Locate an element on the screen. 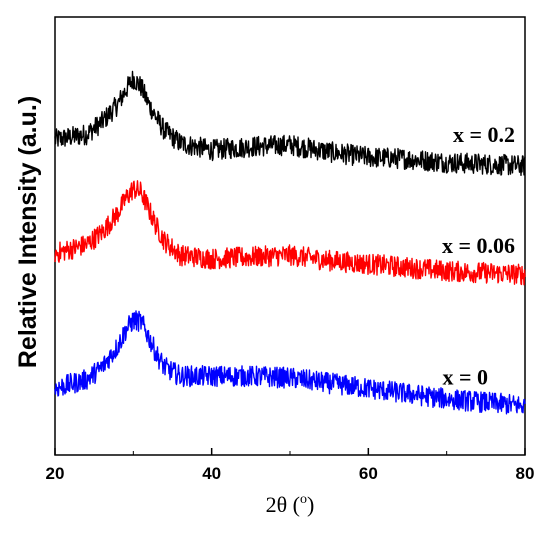  series-labels: x = 0.2 x = 0.06 x = 0 is located at coordinates (478, 255).